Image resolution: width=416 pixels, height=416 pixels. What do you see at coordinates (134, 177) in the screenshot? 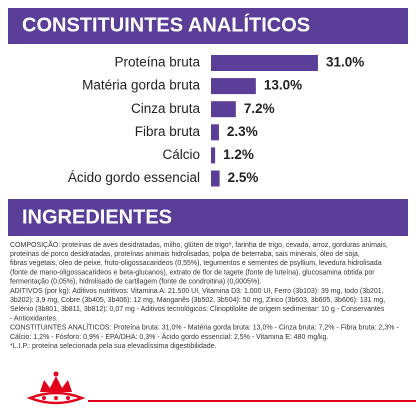
I see `category-label: Ácido gordo essencial` at bounding box center [134, 177].